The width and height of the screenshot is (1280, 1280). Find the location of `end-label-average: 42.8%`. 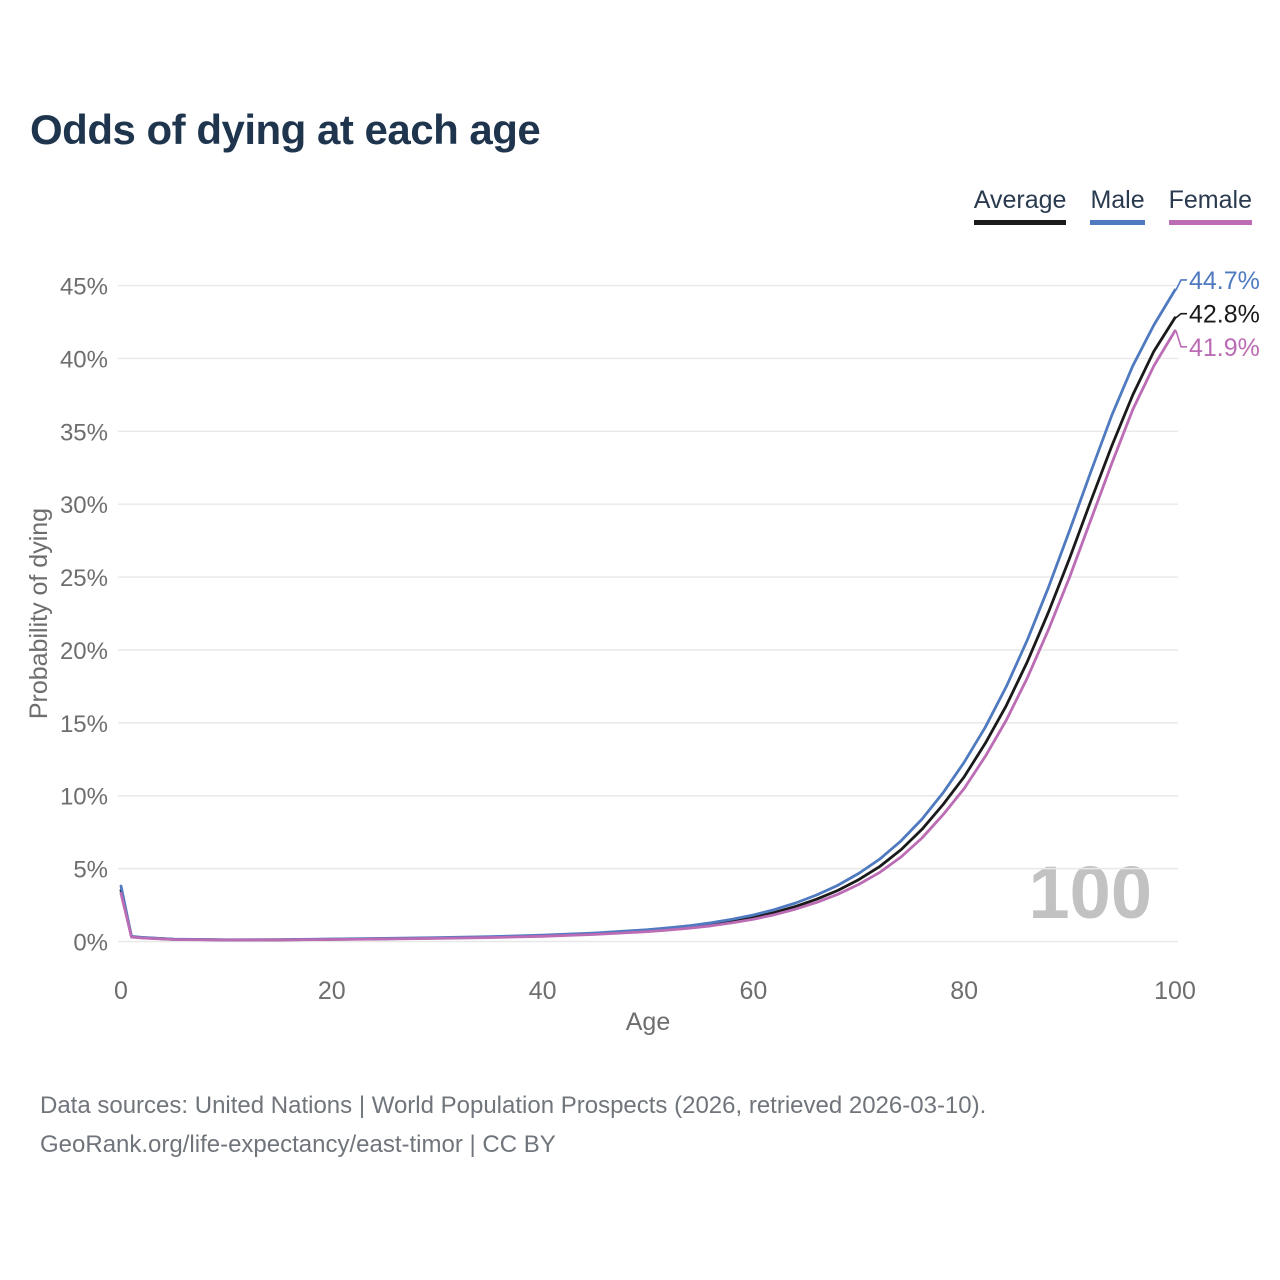

end-label-average: 42.8% is located at coordinates (1224, 315).